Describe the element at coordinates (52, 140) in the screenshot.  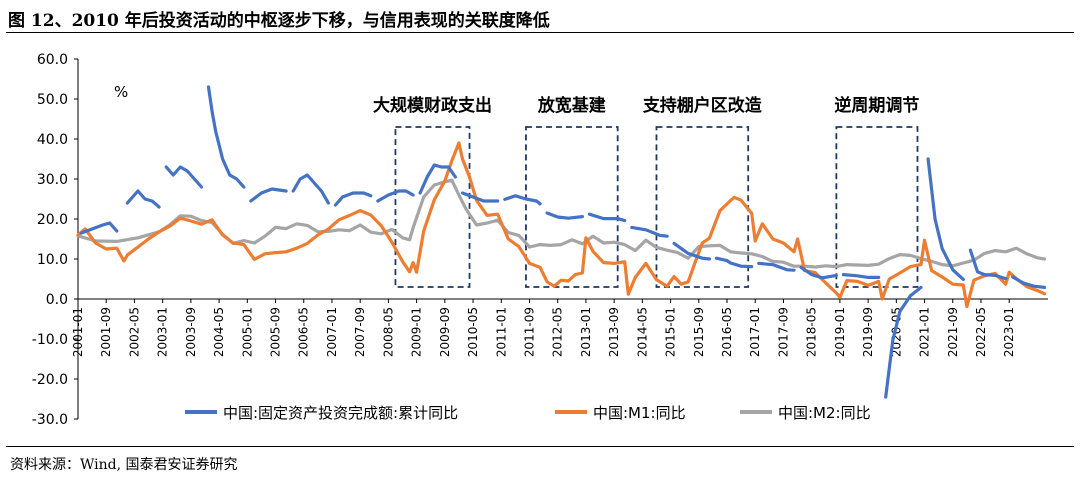
I see `y-tick-label: 40.0` at that location.